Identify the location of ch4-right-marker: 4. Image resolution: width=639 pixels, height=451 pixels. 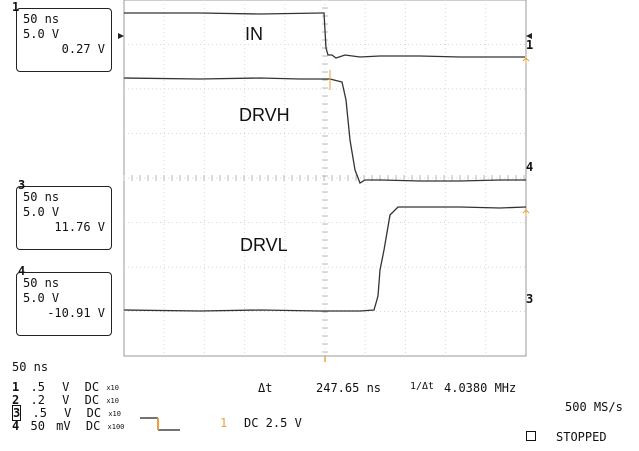
(530, 167).